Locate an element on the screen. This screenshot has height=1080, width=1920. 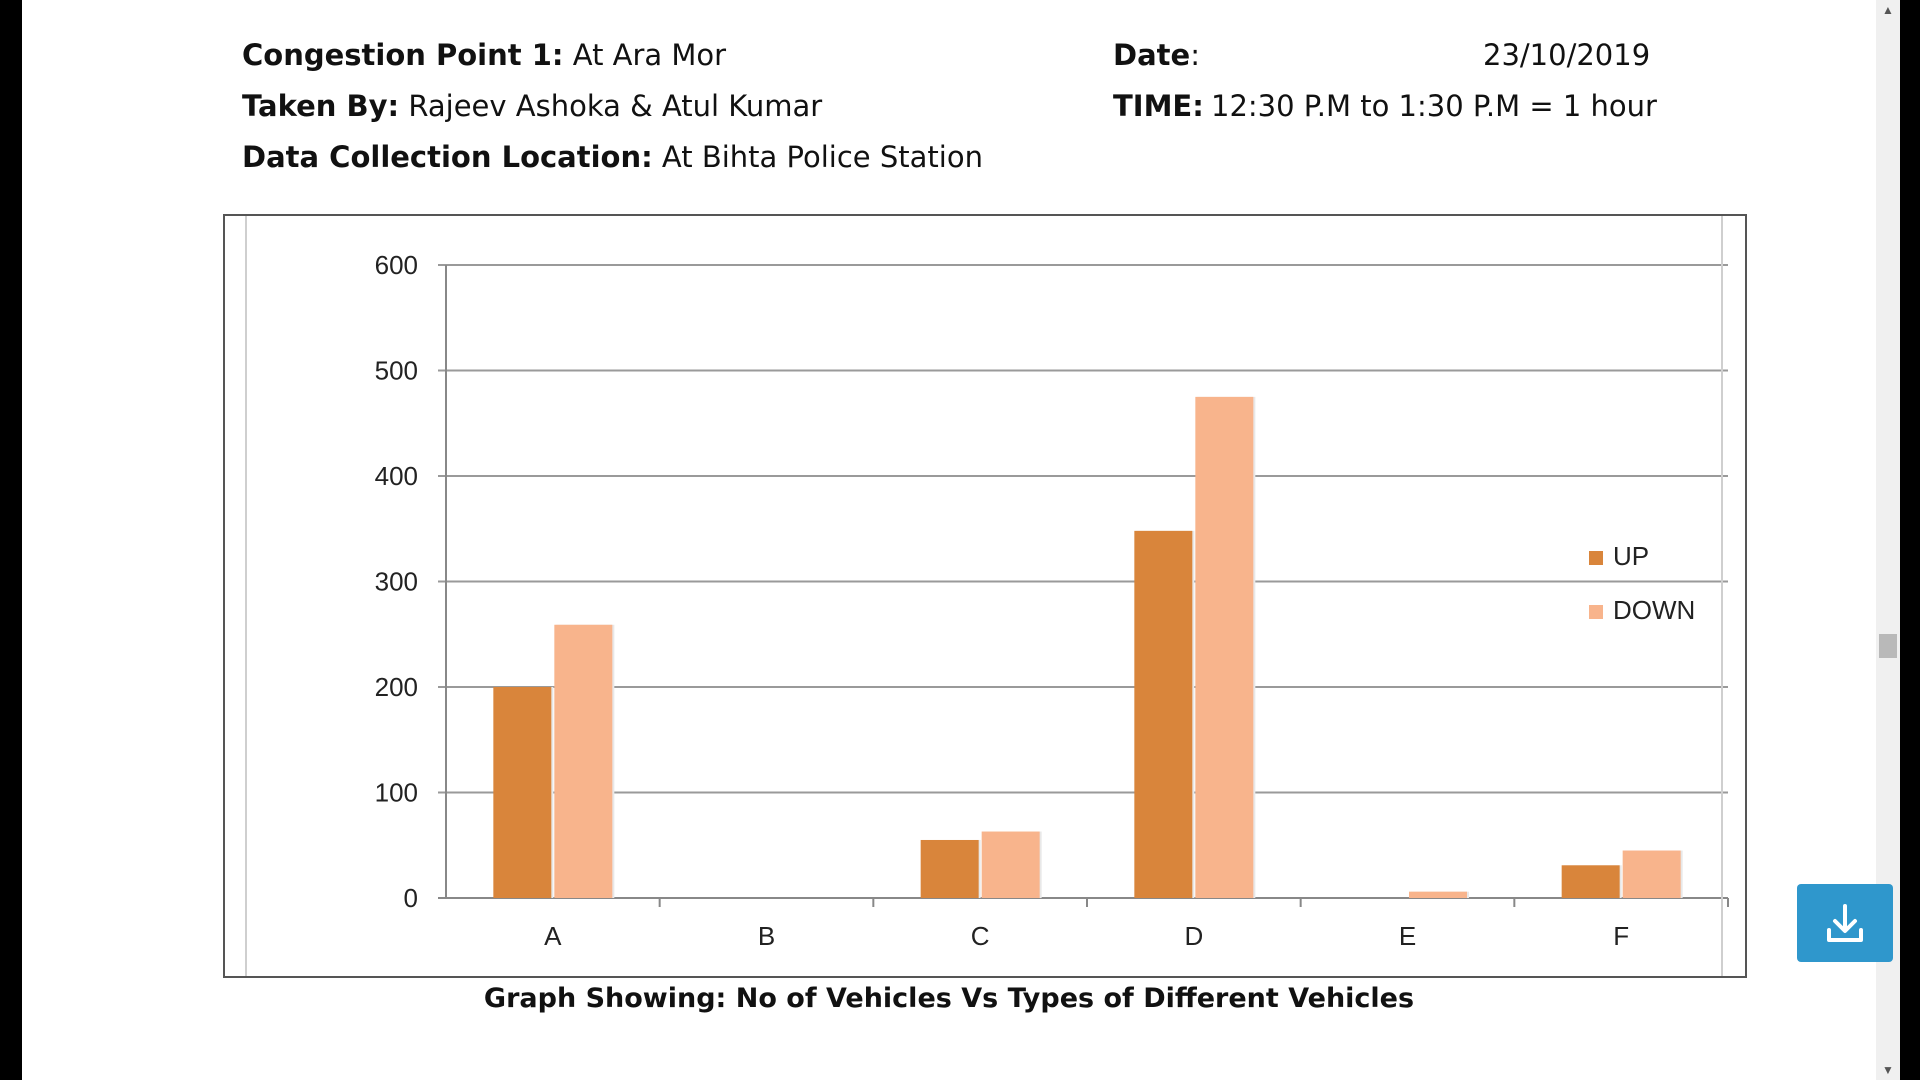
congestion-point-label: Congestion Point 1: is located at coordinates (403, 55).